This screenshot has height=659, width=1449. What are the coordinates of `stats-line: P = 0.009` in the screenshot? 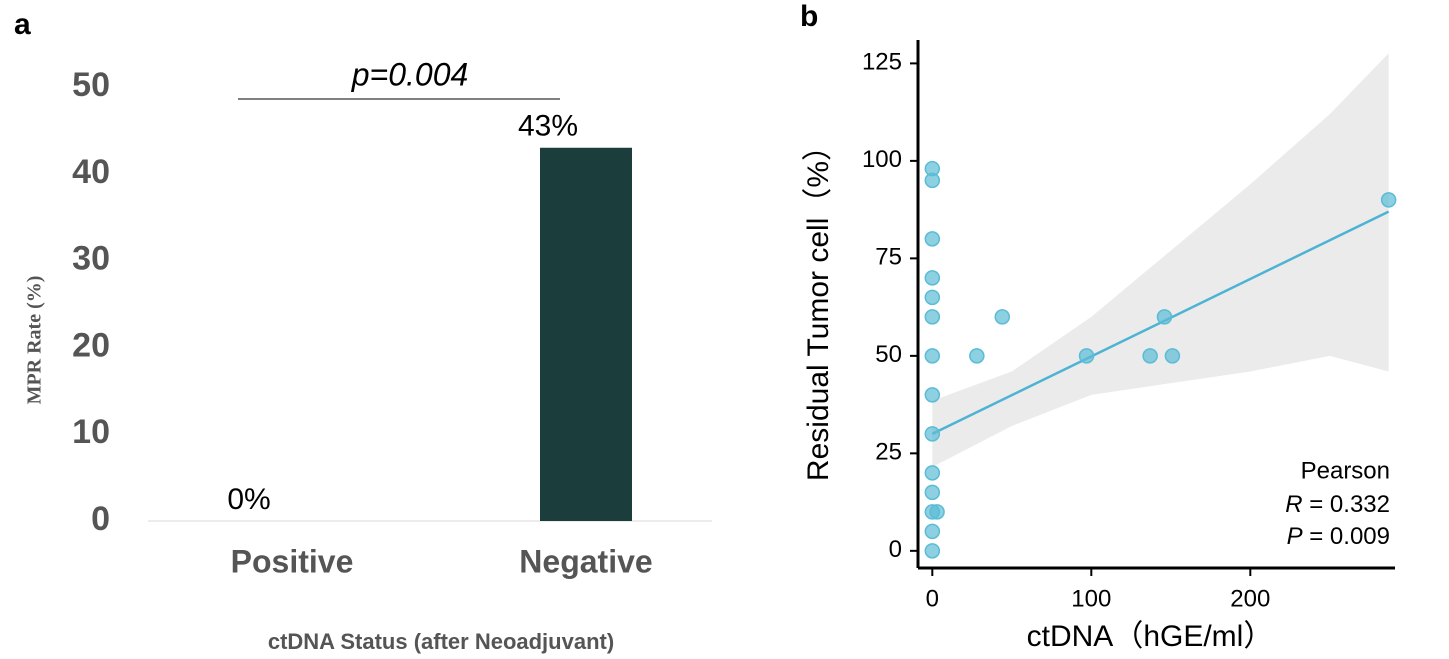 It's located at (1338, 536).